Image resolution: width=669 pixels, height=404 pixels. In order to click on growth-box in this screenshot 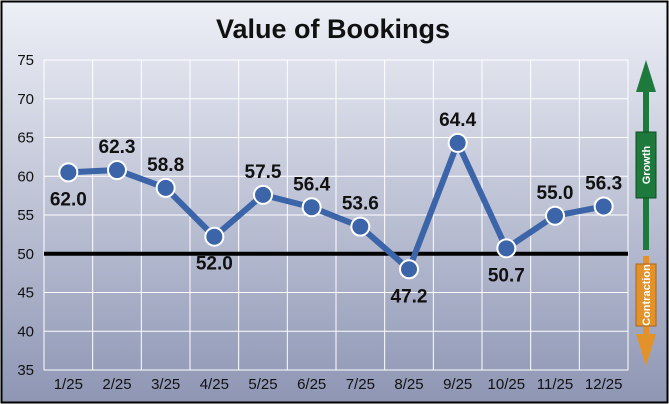, I will do `click(646, 165)`.